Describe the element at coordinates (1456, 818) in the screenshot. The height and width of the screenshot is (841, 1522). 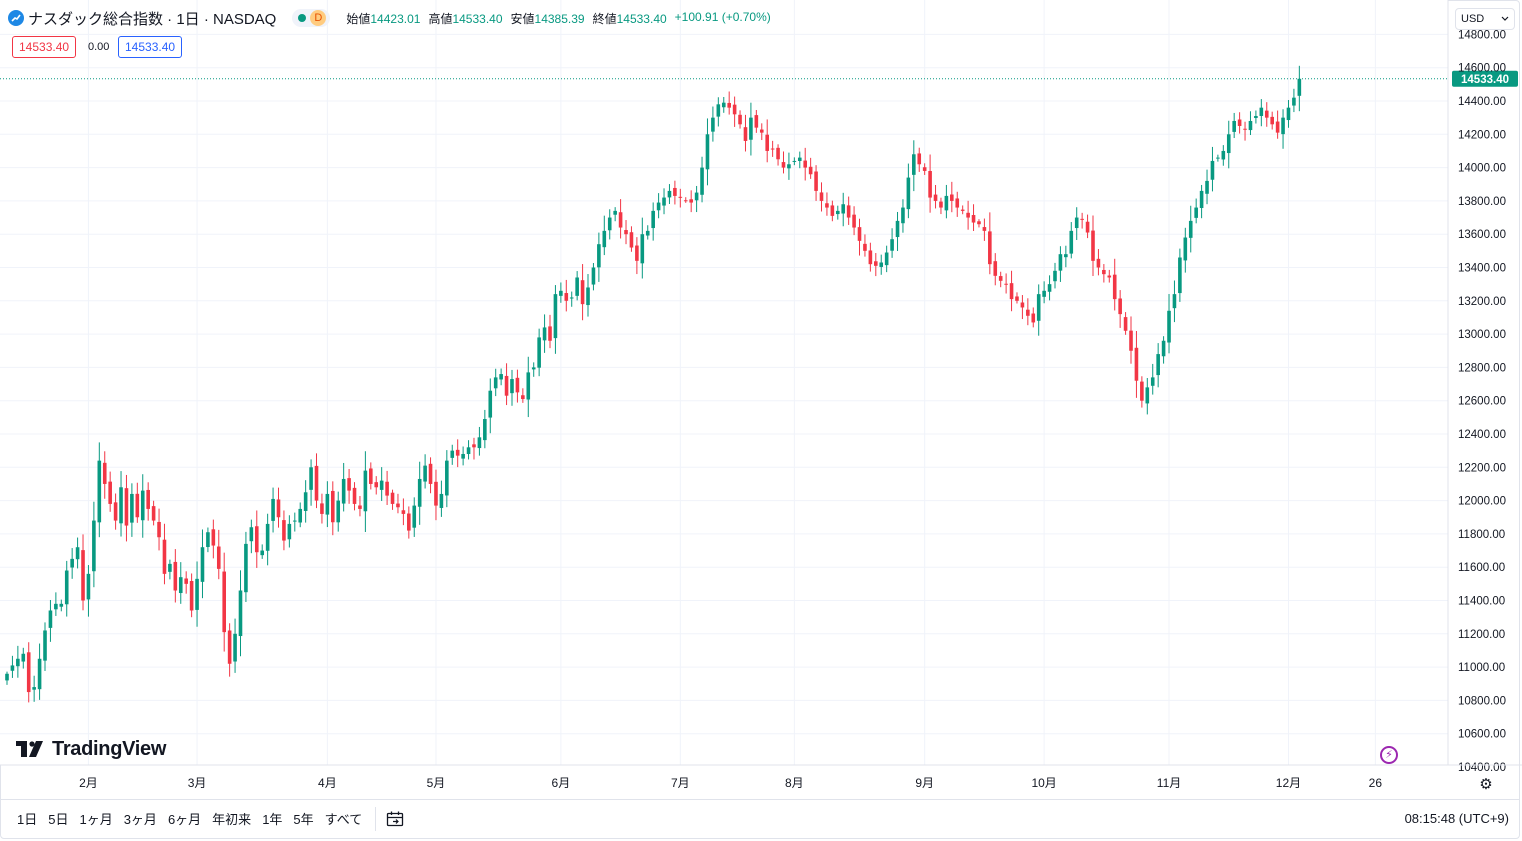
I see `clock-timezone: 08:15:48 (UTC+9)` at that location.